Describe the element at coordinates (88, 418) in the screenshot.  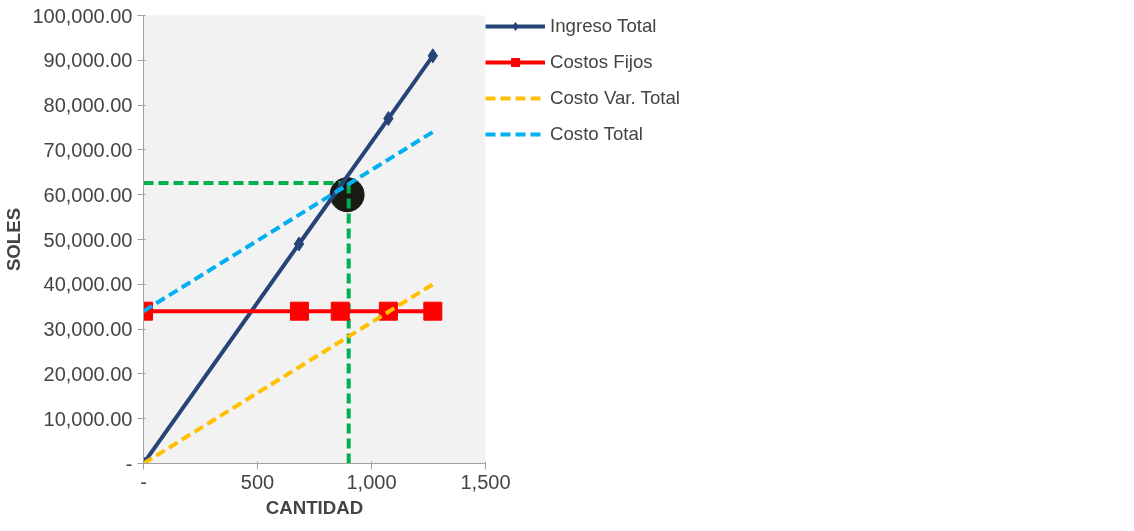
I see `y-tick-label: 10,000.00` at that location.